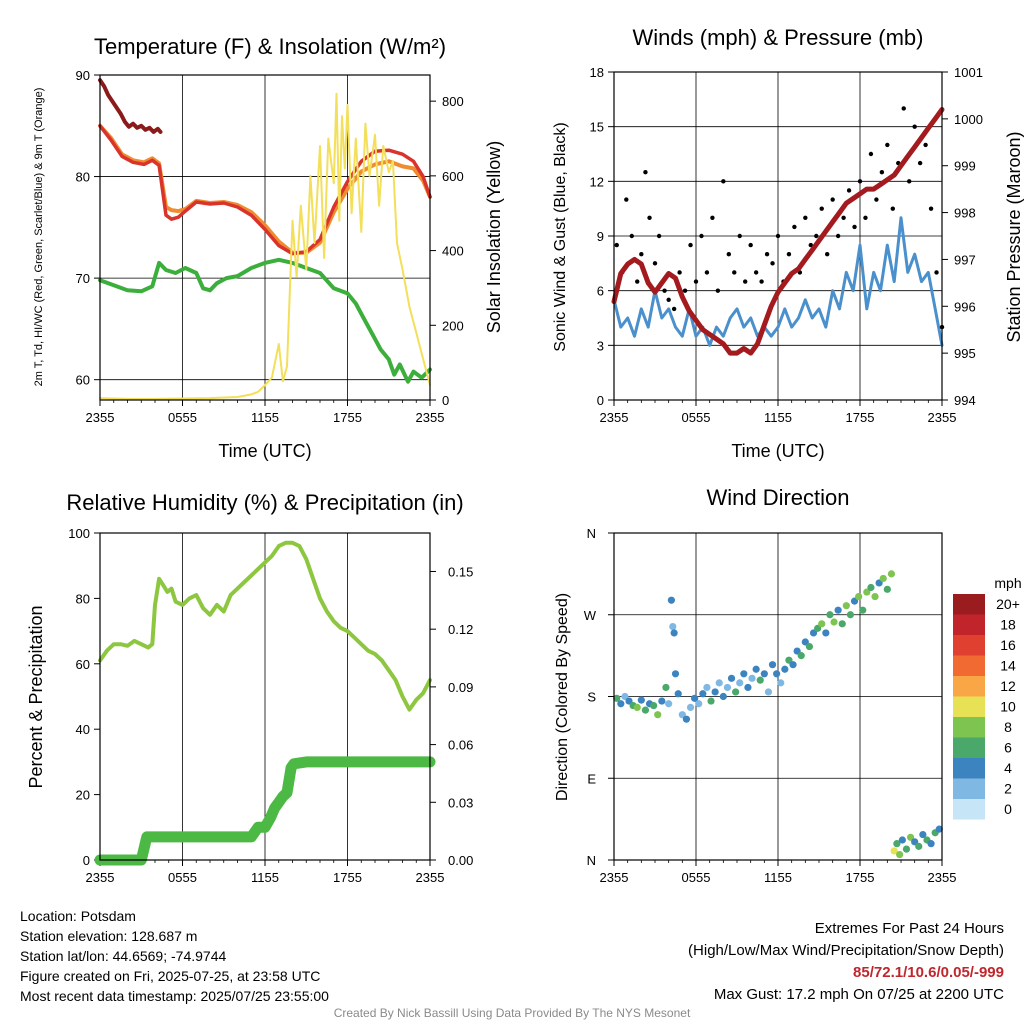 The image size is (1024, 1024). What do you see at coordinates (1008, 666) in the screenshot?
I see `legend-label: 14` at bounding box center [1008, 666].